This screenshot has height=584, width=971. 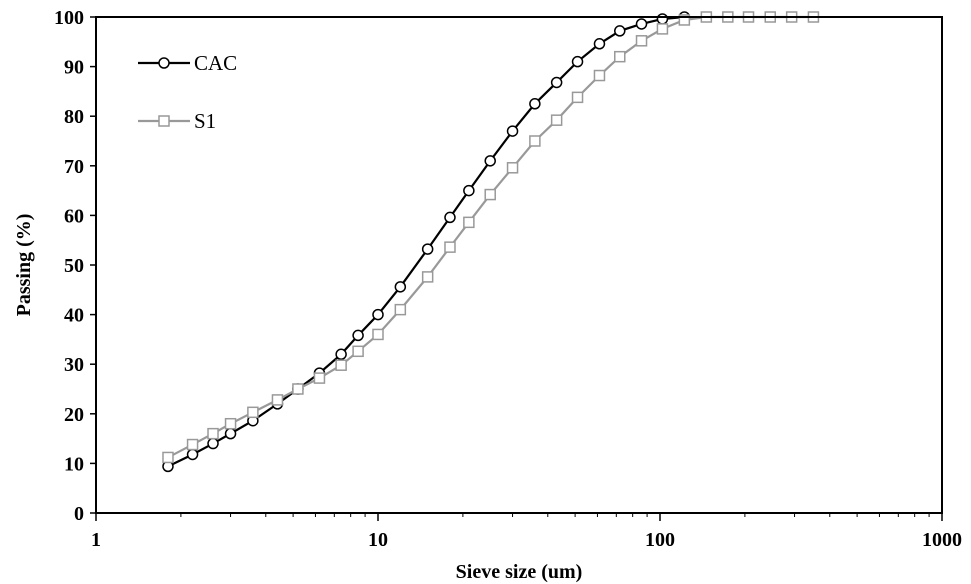 What do you see at coordinates (942, 540) in the screenshot?
I see `x-tick-label: 1000` at bounding box center [942, 540].